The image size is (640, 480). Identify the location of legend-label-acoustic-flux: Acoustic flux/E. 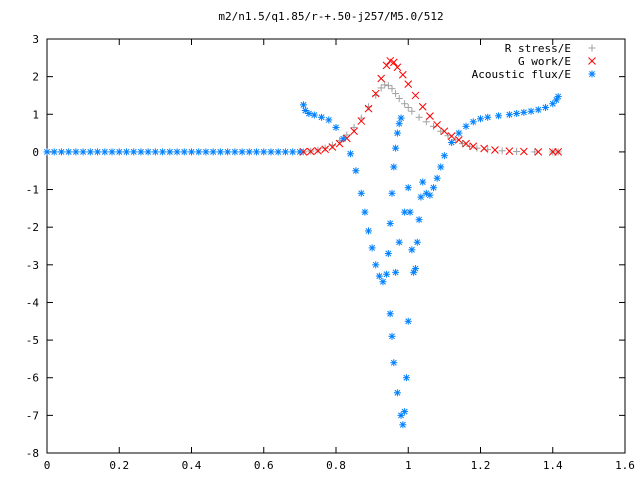
(521, 74).